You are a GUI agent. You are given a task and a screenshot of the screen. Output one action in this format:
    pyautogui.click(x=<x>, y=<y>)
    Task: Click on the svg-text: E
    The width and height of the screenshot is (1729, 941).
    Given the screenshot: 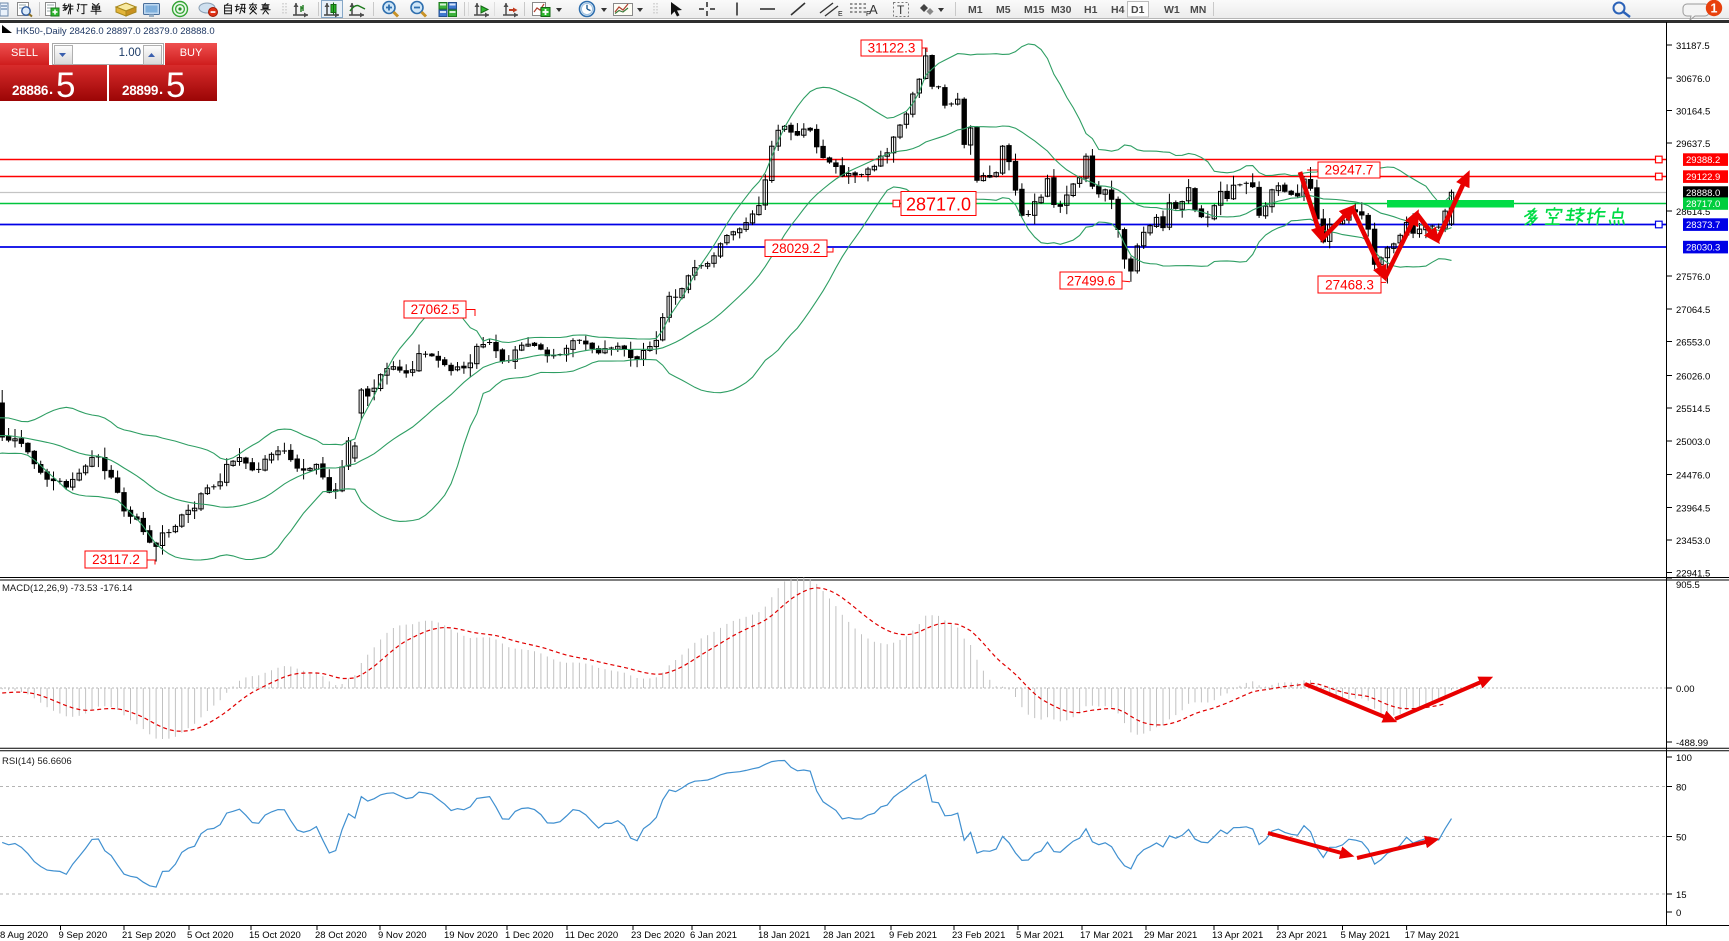 What is the action you would take?
    pyautogui.click(x=840, y=14)
    